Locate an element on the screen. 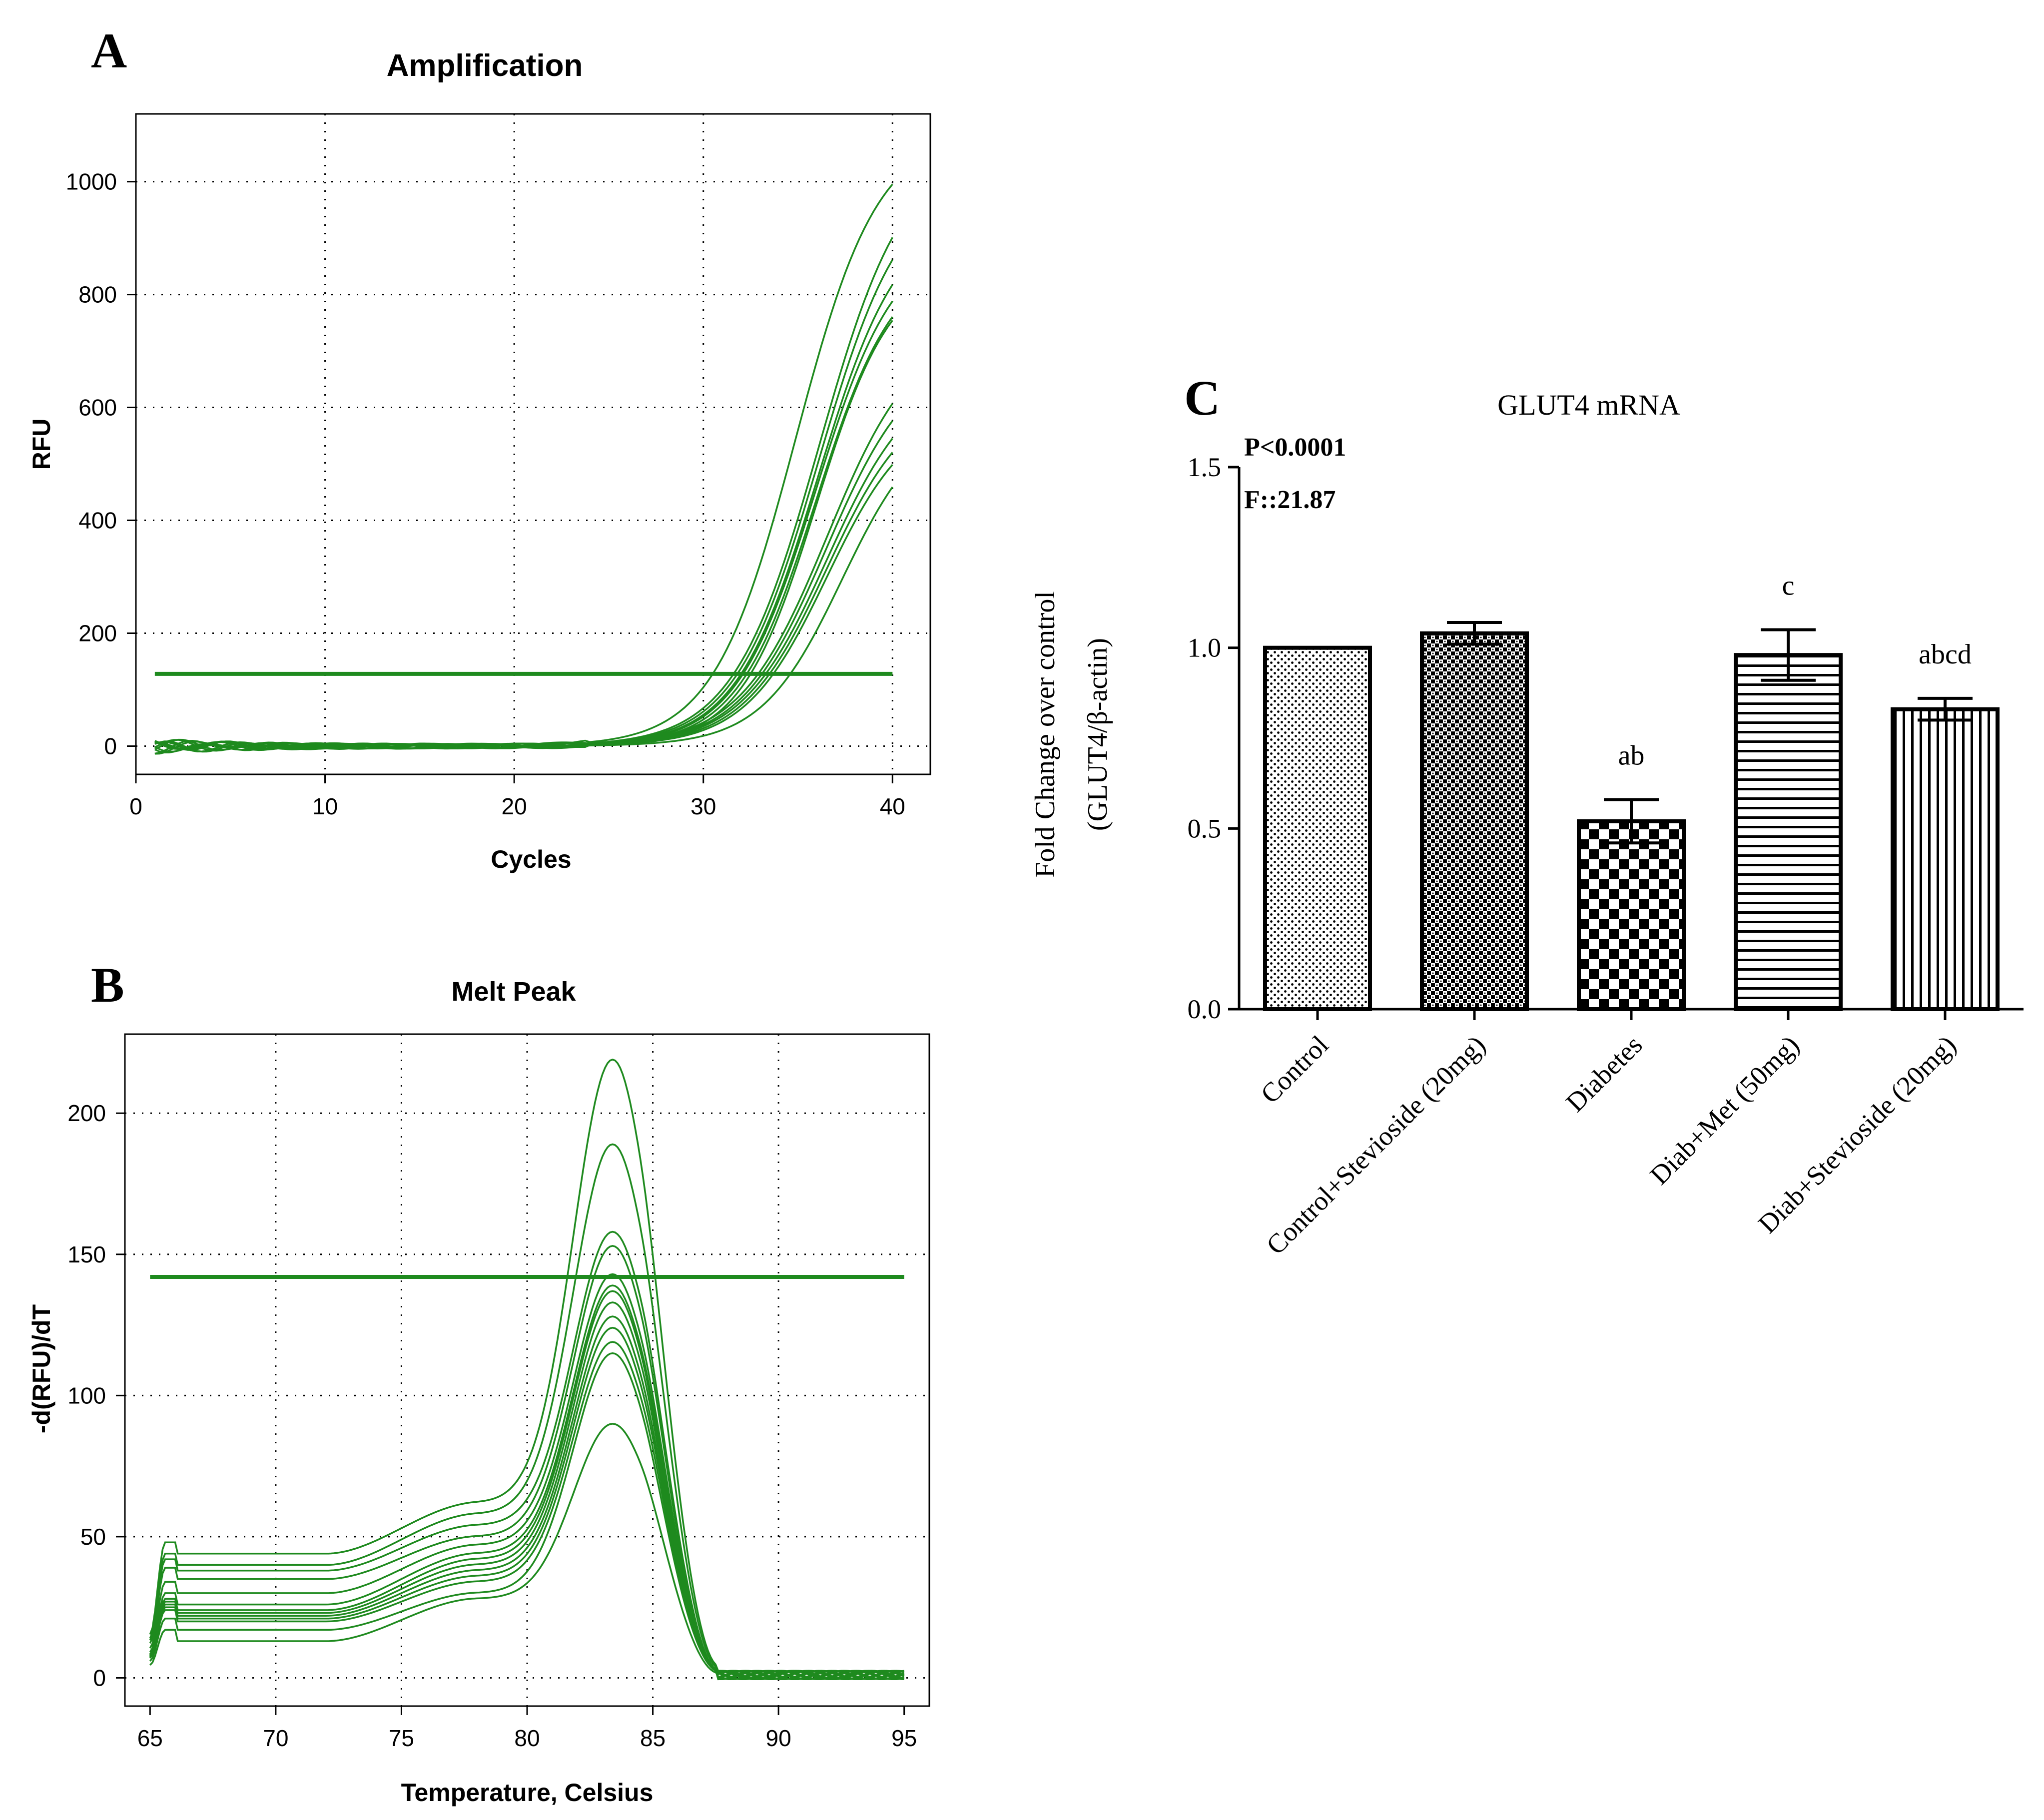 The height and width of the screenshot is (1820, 2044). amplification-x-tick-label: 30 is located at coordinates (703, 806).